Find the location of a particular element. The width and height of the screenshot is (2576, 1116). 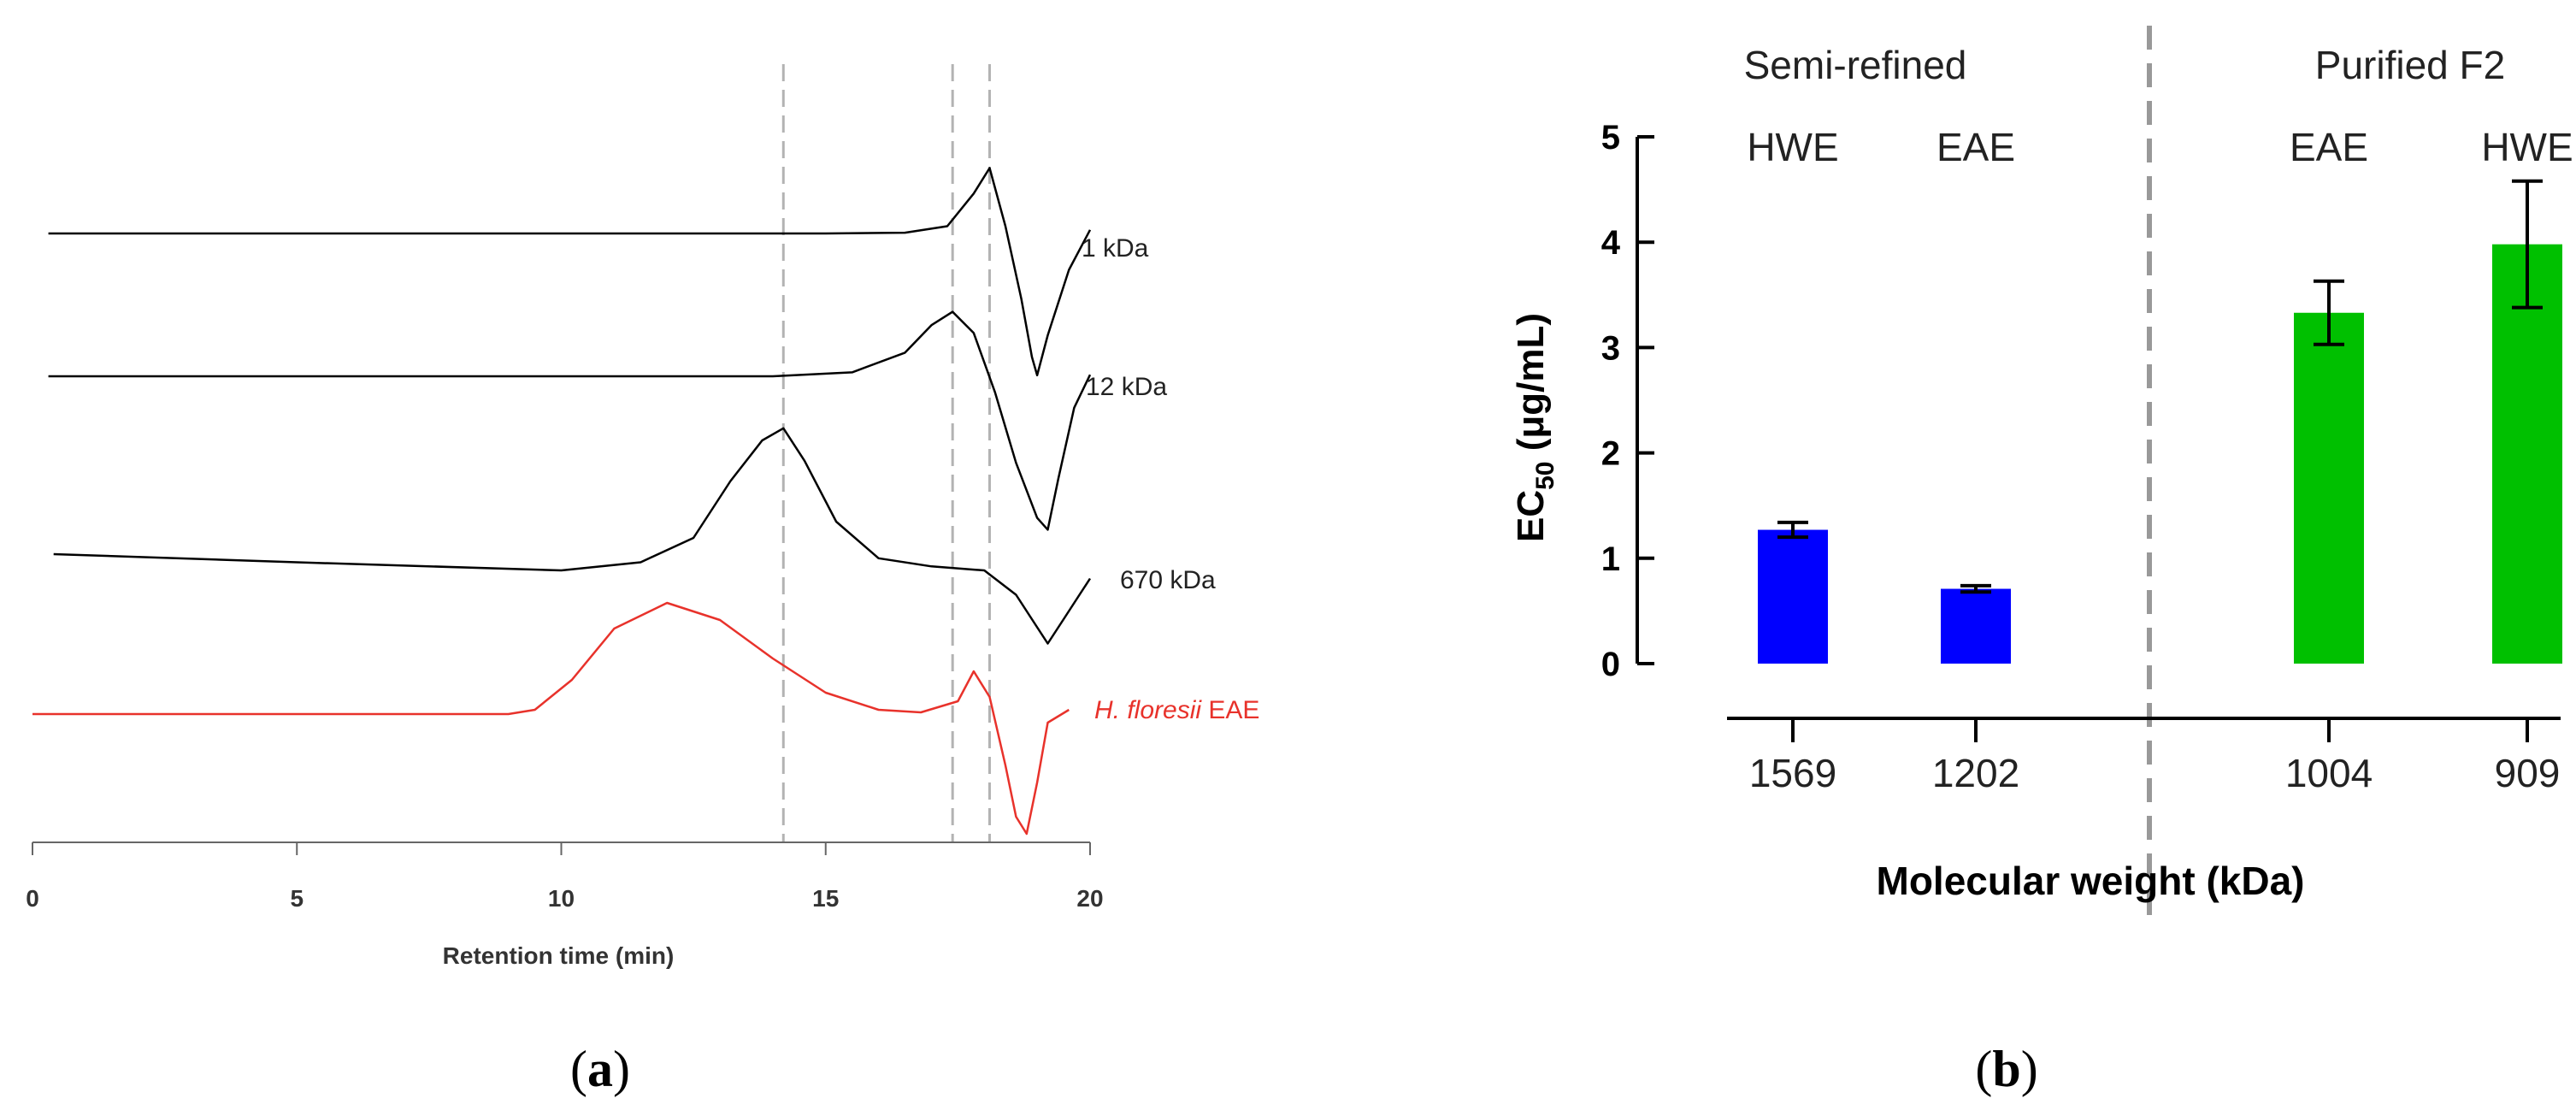

x-tick-label-a-0: 0 is located at coordinates (32, 898).